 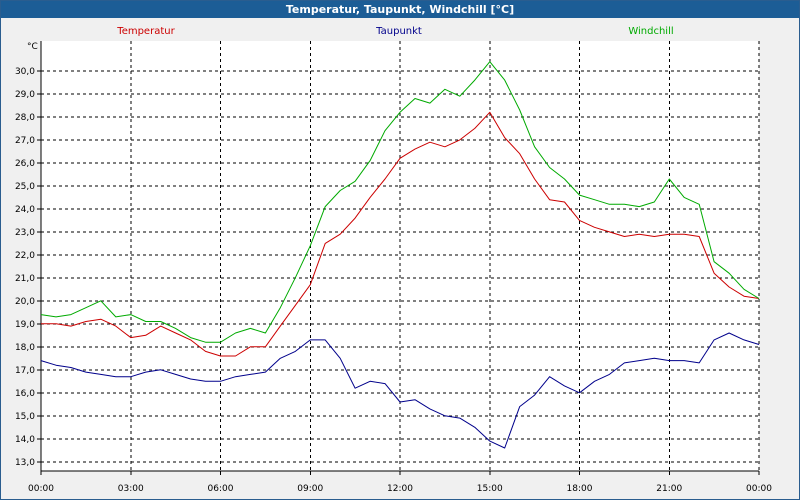 I want to click on x-tick-time: 15:00, so click(x=490, y=489).